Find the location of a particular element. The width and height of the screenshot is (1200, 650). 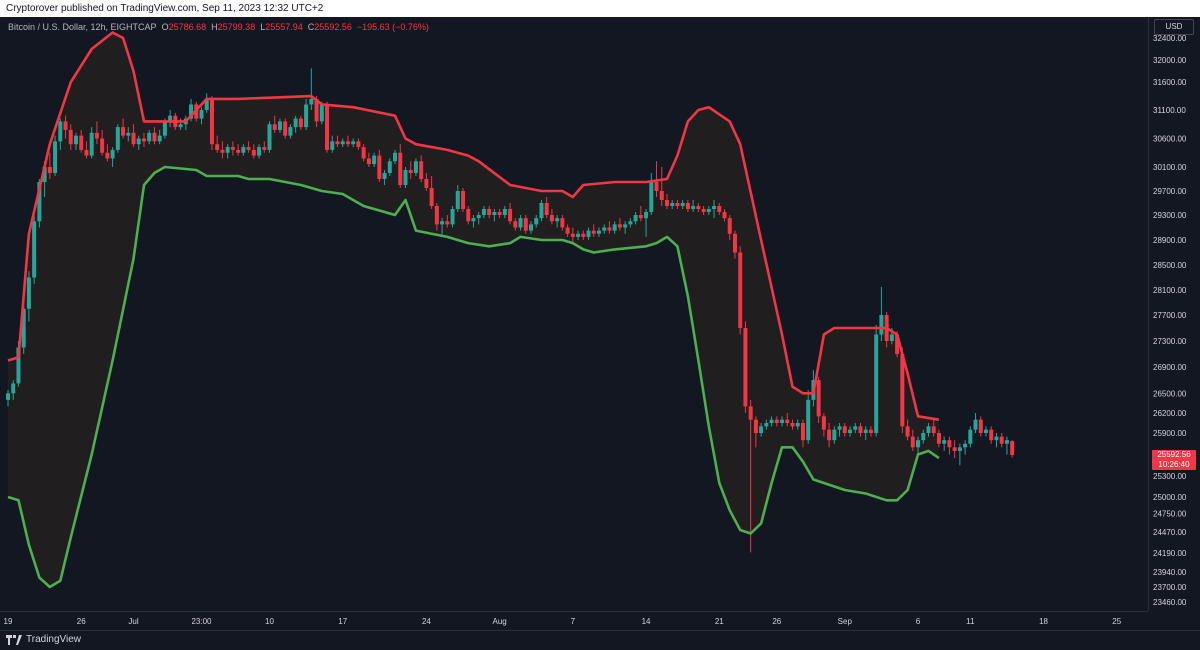

tradingview-logo: TradingView is located at coordinates (43, 639).